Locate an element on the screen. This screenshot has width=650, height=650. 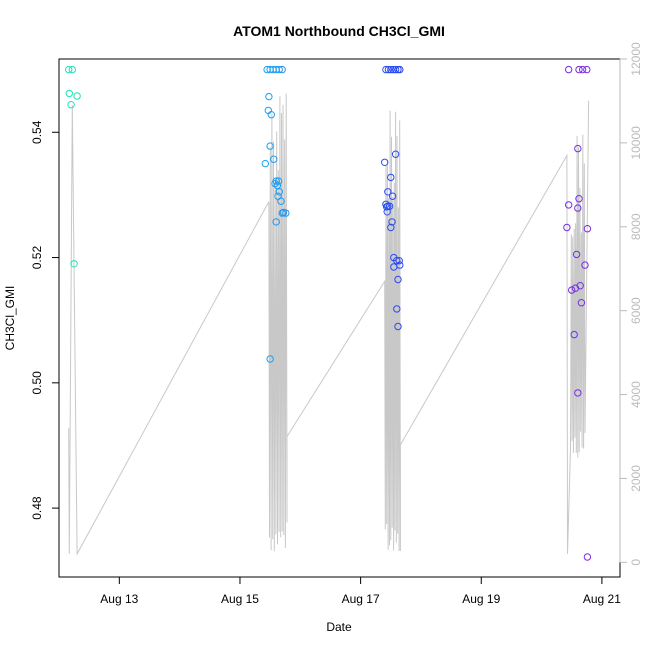
x-tick-label: Aug 17 is located at coordinates (361, 599).